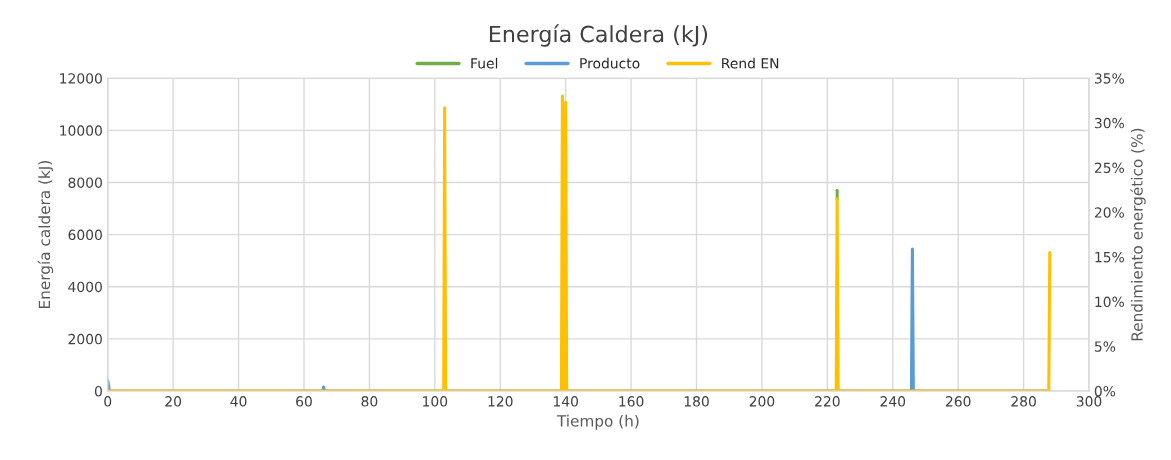 Image resolution: width=1171 pixels, height=460 pixels. I want to click on legend-label: Fuel, so click(484, 63).